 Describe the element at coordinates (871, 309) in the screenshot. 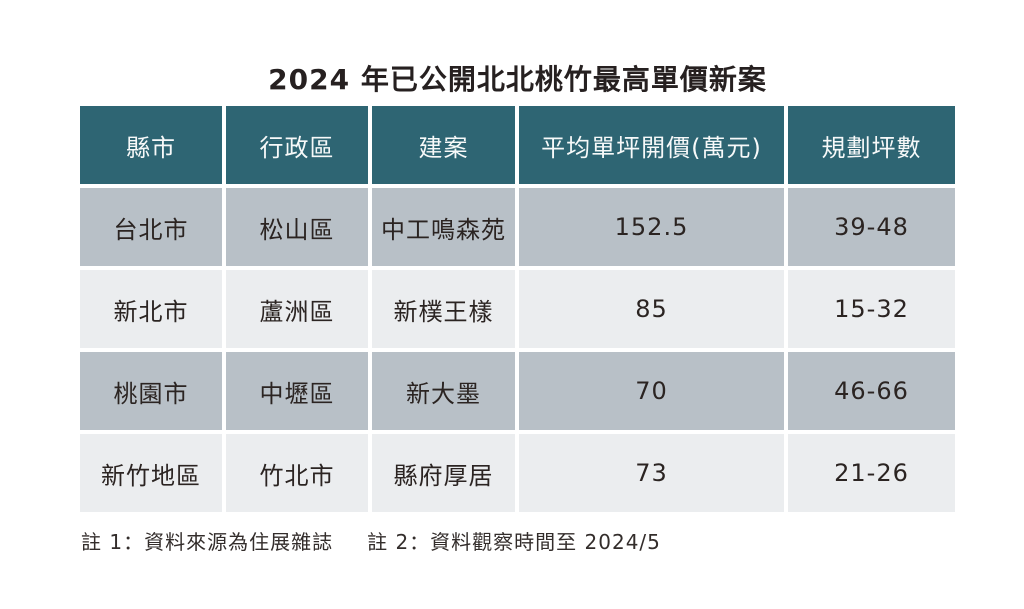

I see `table-cell: 15-32` at that location.